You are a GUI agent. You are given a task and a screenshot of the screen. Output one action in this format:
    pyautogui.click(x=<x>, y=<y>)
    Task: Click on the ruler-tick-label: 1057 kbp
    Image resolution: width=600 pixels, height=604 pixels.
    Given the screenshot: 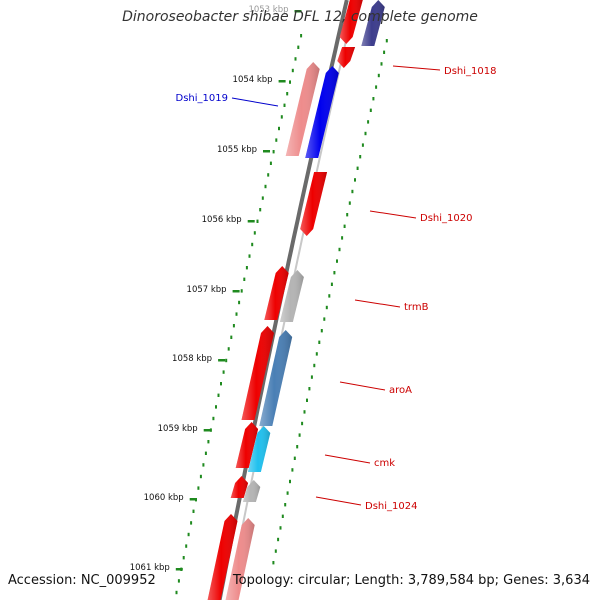 What is the action you would take?
    pyautogui.click(x=207, y=290)
    